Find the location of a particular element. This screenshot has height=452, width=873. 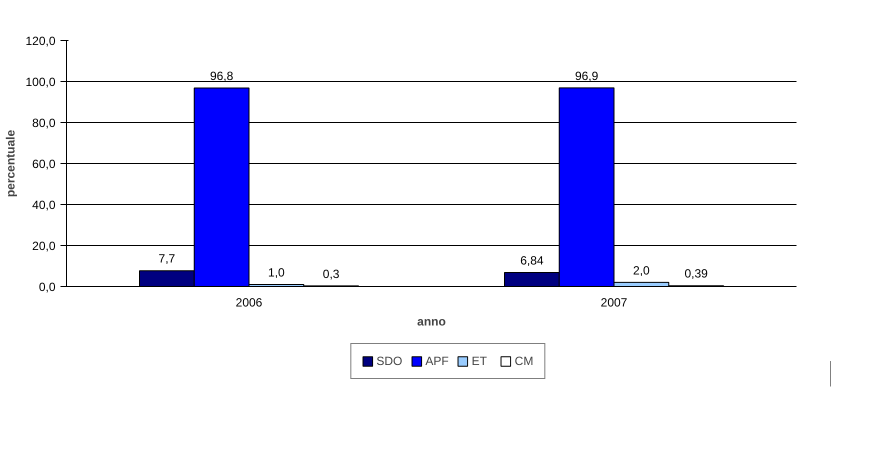

y-tick-label: 40,0 is located at coordinates (44, 205).